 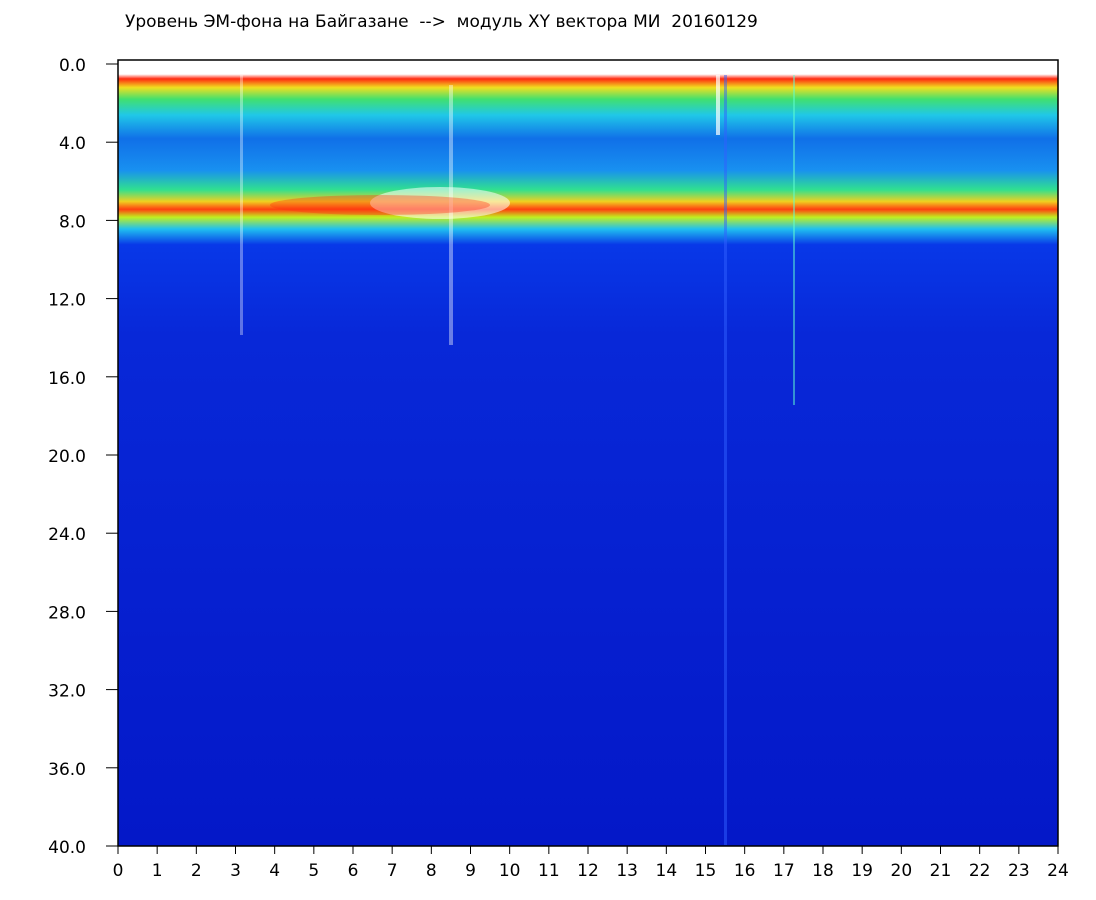 I want to click on x-tick-label: 0, so click(x=118, y=871).